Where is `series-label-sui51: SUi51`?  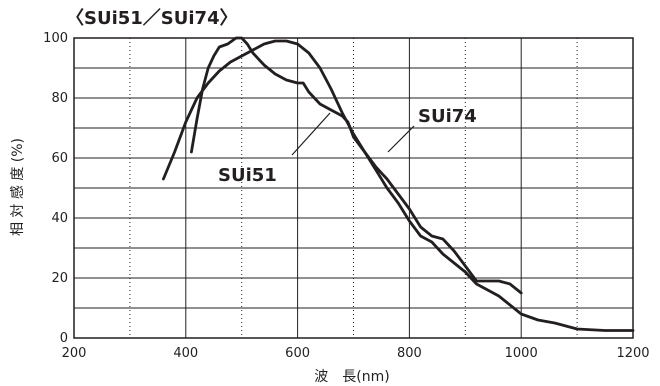
series-label-sui51: SUi51 is located at coordinates (247, 175).